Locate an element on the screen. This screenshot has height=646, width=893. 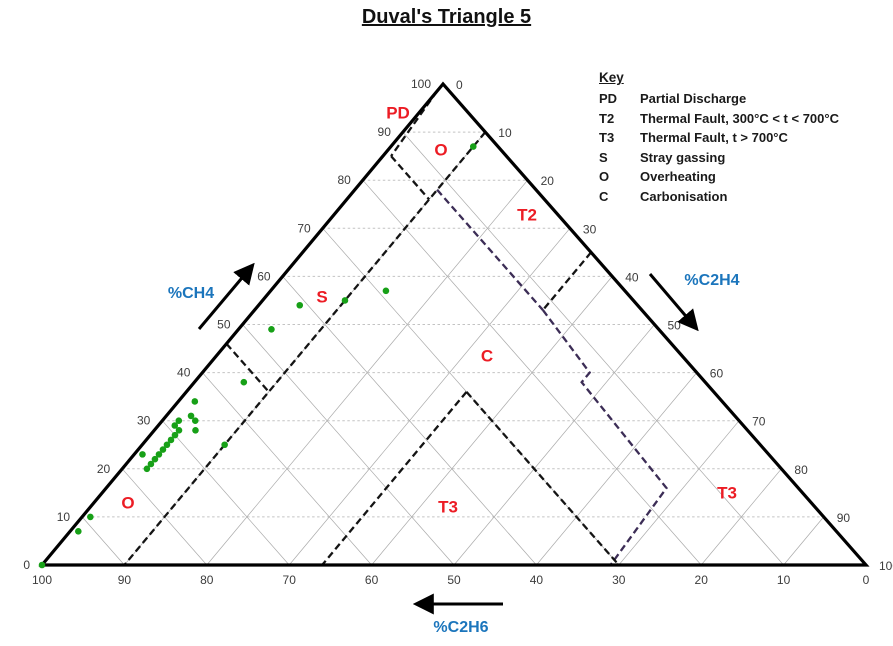
zone-label-c: C is located at coordinates (487, 355).